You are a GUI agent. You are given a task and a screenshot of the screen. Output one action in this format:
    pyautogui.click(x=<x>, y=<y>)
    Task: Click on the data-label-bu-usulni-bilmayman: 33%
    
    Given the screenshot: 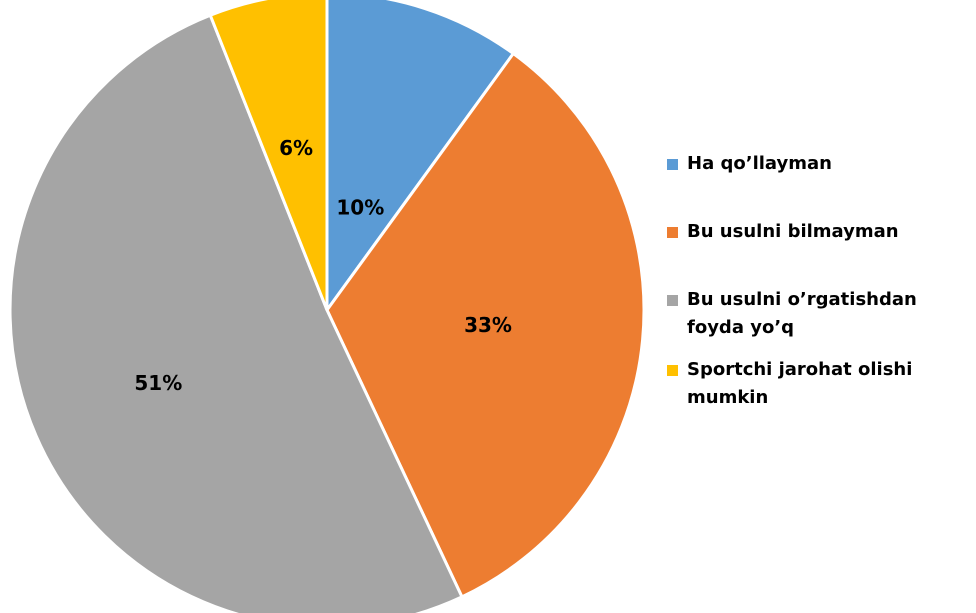 What is the action you would take?
    pyautogui.click(x=488, y=325)
    